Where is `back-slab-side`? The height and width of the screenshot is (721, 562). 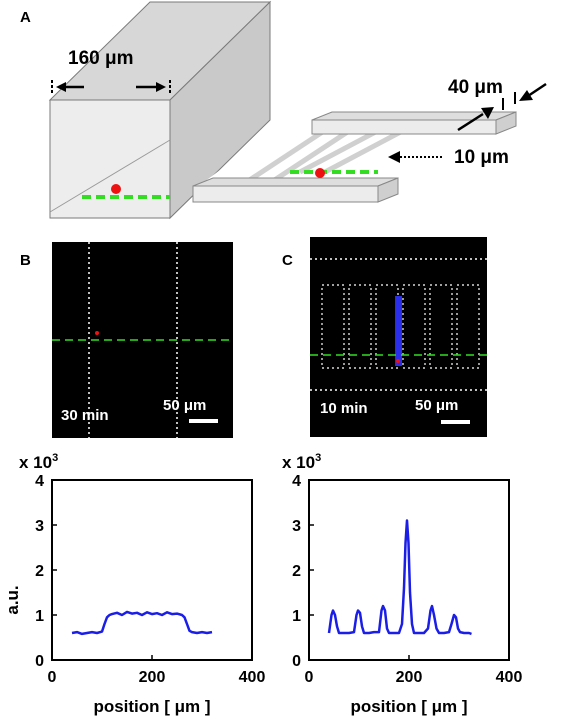 back-slab-side is located at coordinates (506, 123).